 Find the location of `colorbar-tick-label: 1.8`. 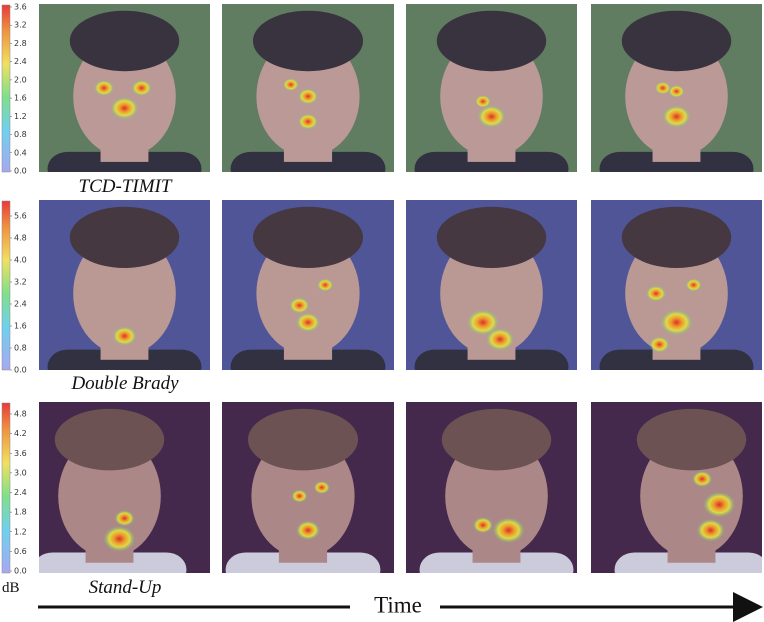

colorbar-tick-label: 1.8 is located at coordinates (20, 512).